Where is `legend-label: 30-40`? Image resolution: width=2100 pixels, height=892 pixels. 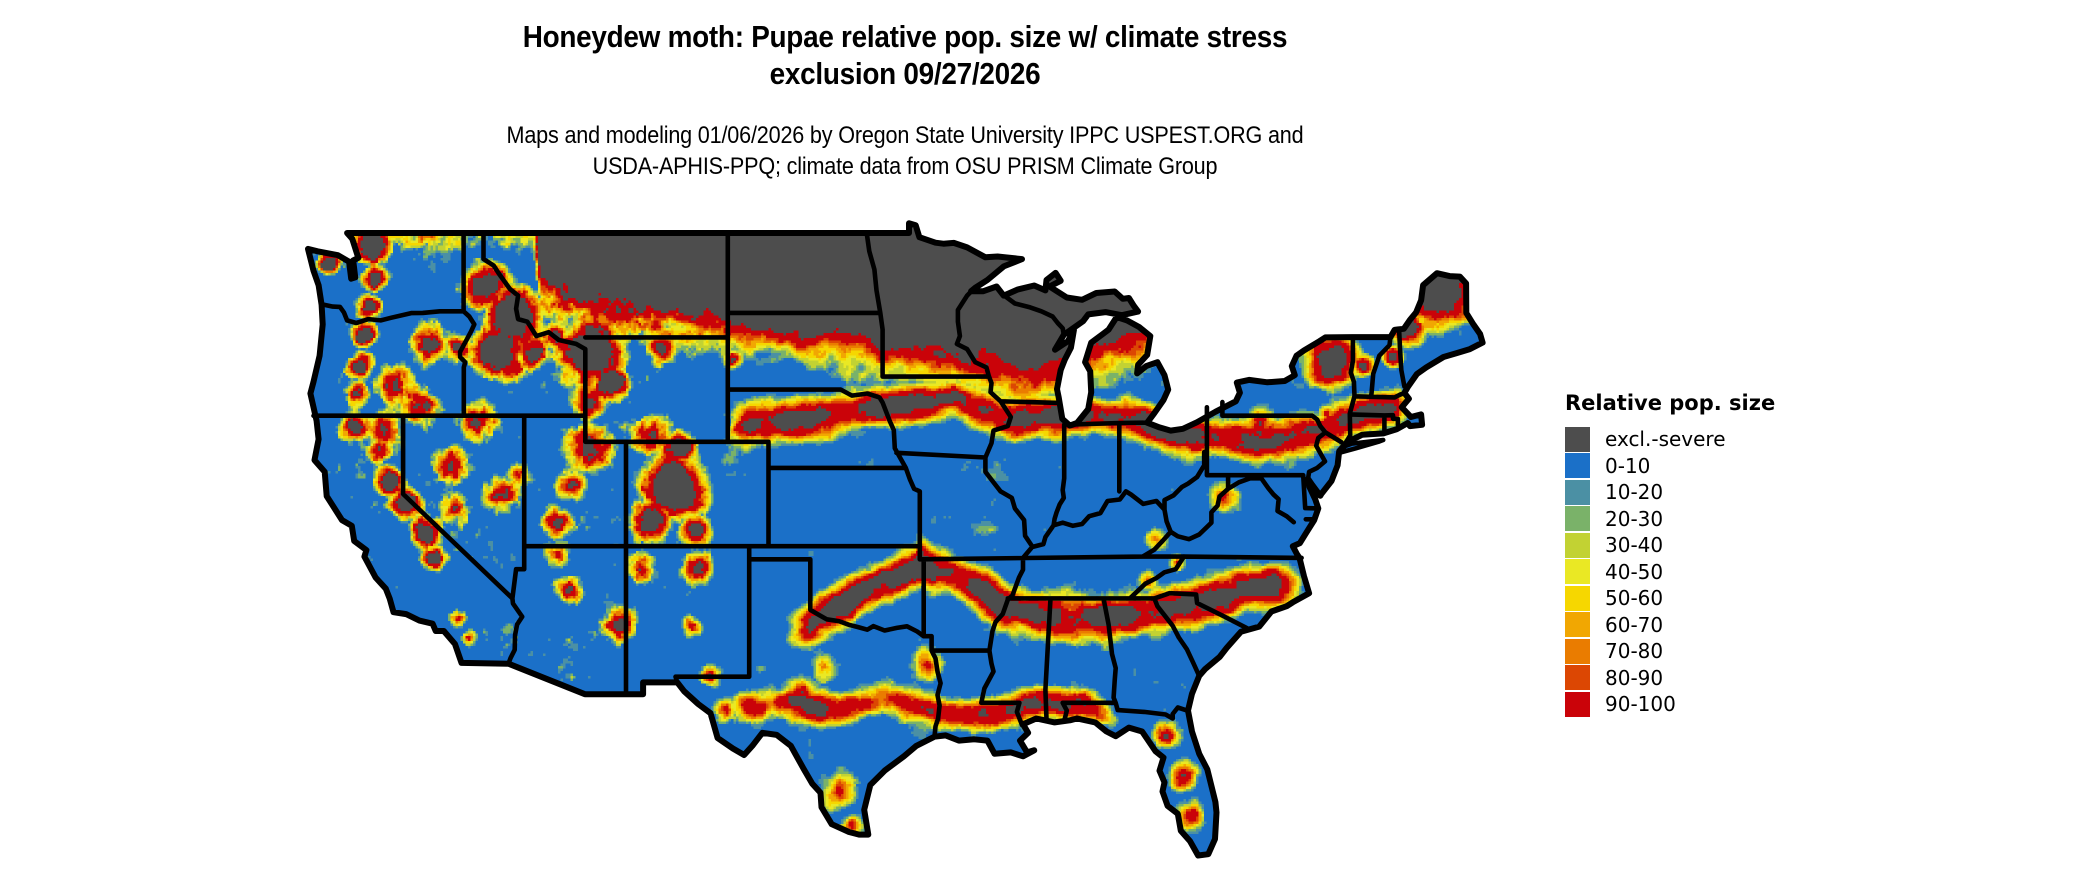
legend-label: 30-40 is located at coordinates (1634, 545).